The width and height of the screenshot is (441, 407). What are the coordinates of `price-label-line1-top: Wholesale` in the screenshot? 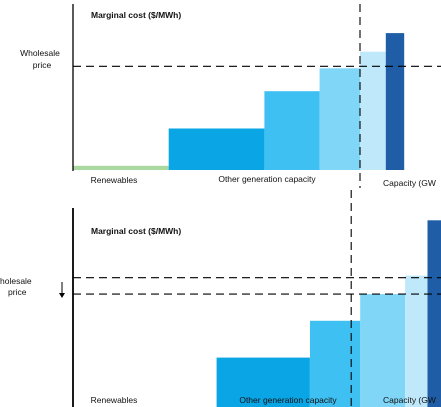 It's located at (40, 53).